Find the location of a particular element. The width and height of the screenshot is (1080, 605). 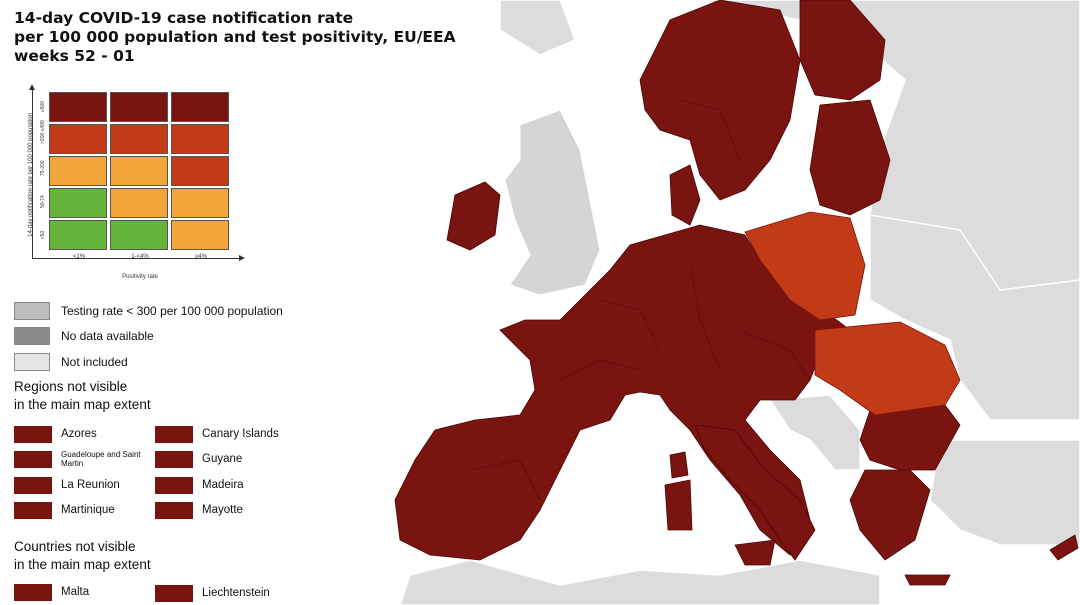

region-item: Guyane is located at coordinates (198, 459).